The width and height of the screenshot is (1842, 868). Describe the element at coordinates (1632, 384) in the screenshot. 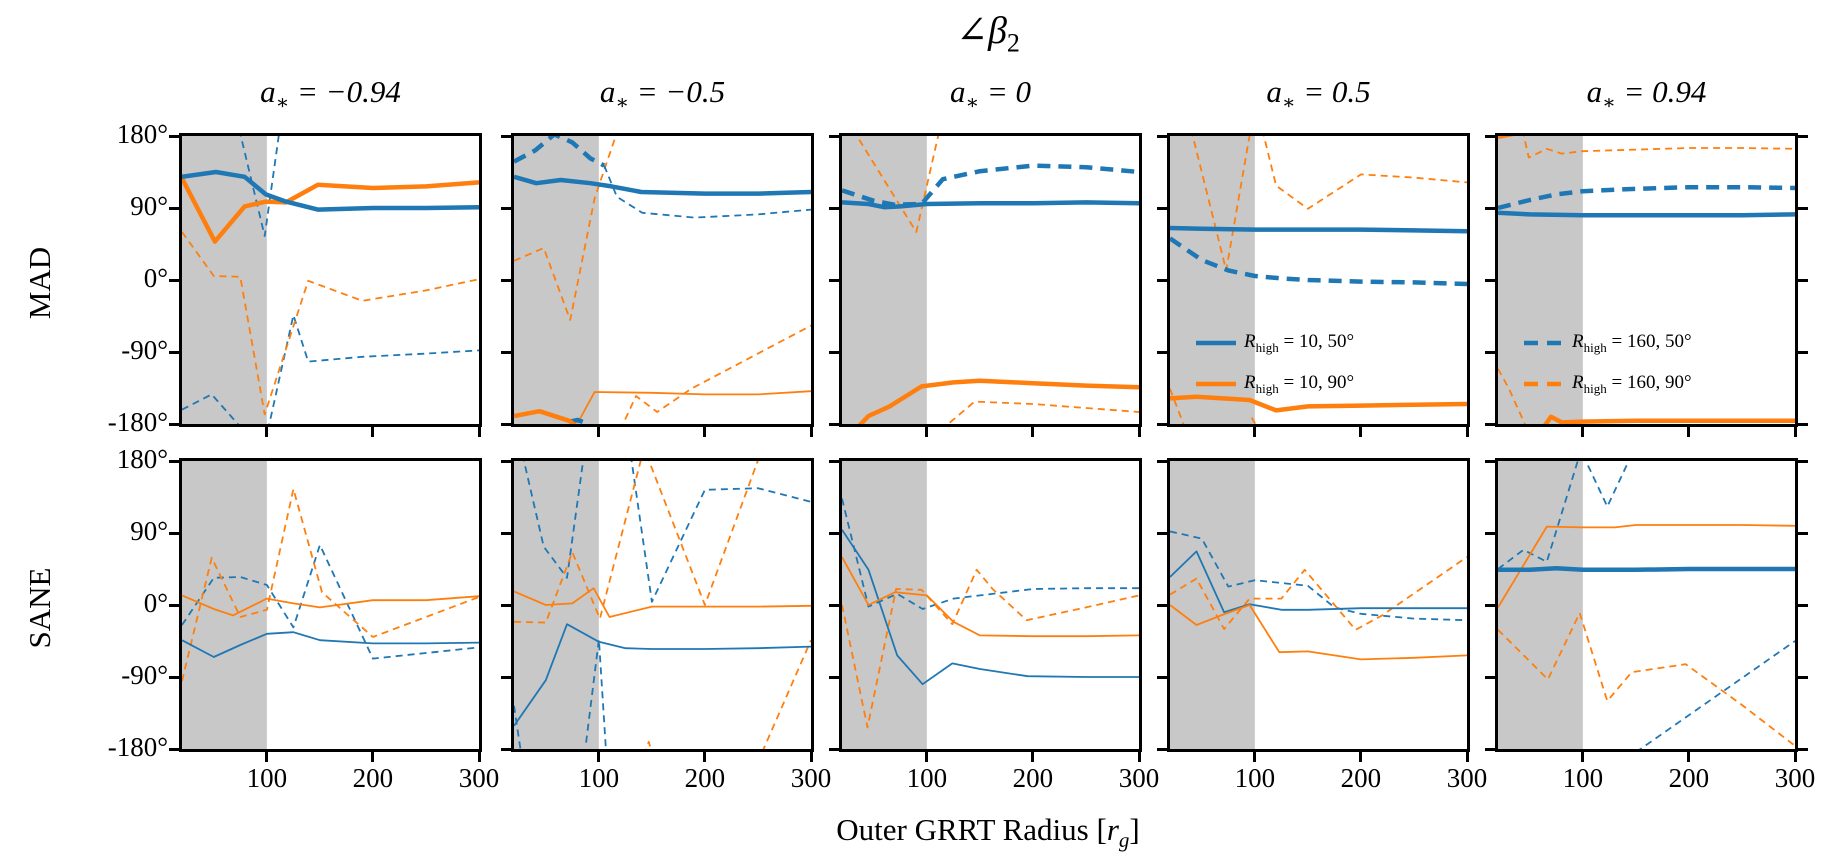

I see `legend-label-3: Rhigh = 160, 90°` at that location.